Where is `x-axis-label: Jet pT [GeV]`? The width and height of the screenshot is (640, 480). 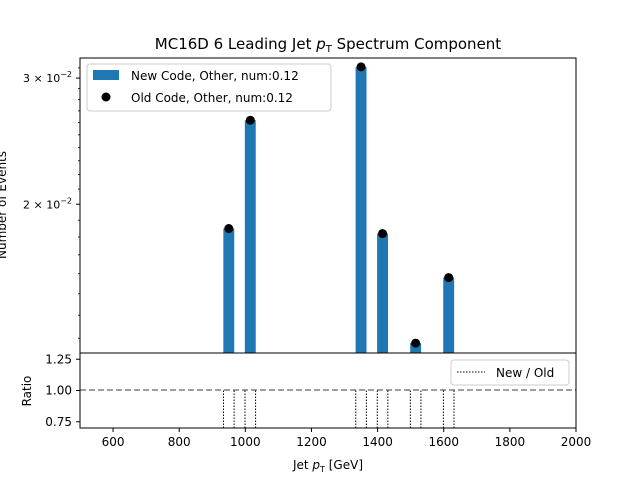
x-axis-label: Jet pT [GeV] is located at coordinates (327, 466).